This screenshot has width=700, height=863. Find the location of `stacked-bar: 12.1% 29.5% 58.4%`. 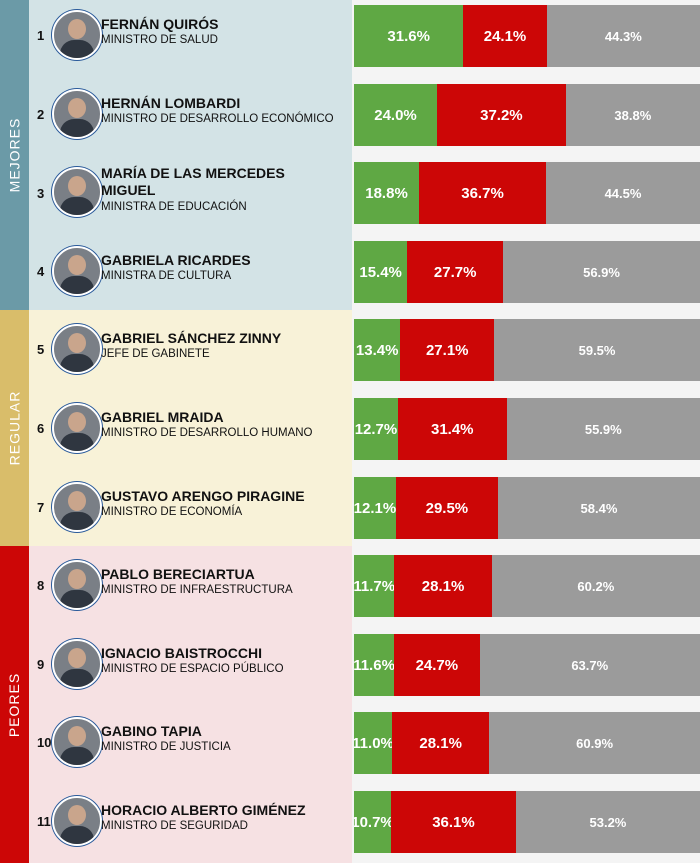

stacked-bar: 12.1% 29.5% 58.4% is located at coordinates (527, 508).